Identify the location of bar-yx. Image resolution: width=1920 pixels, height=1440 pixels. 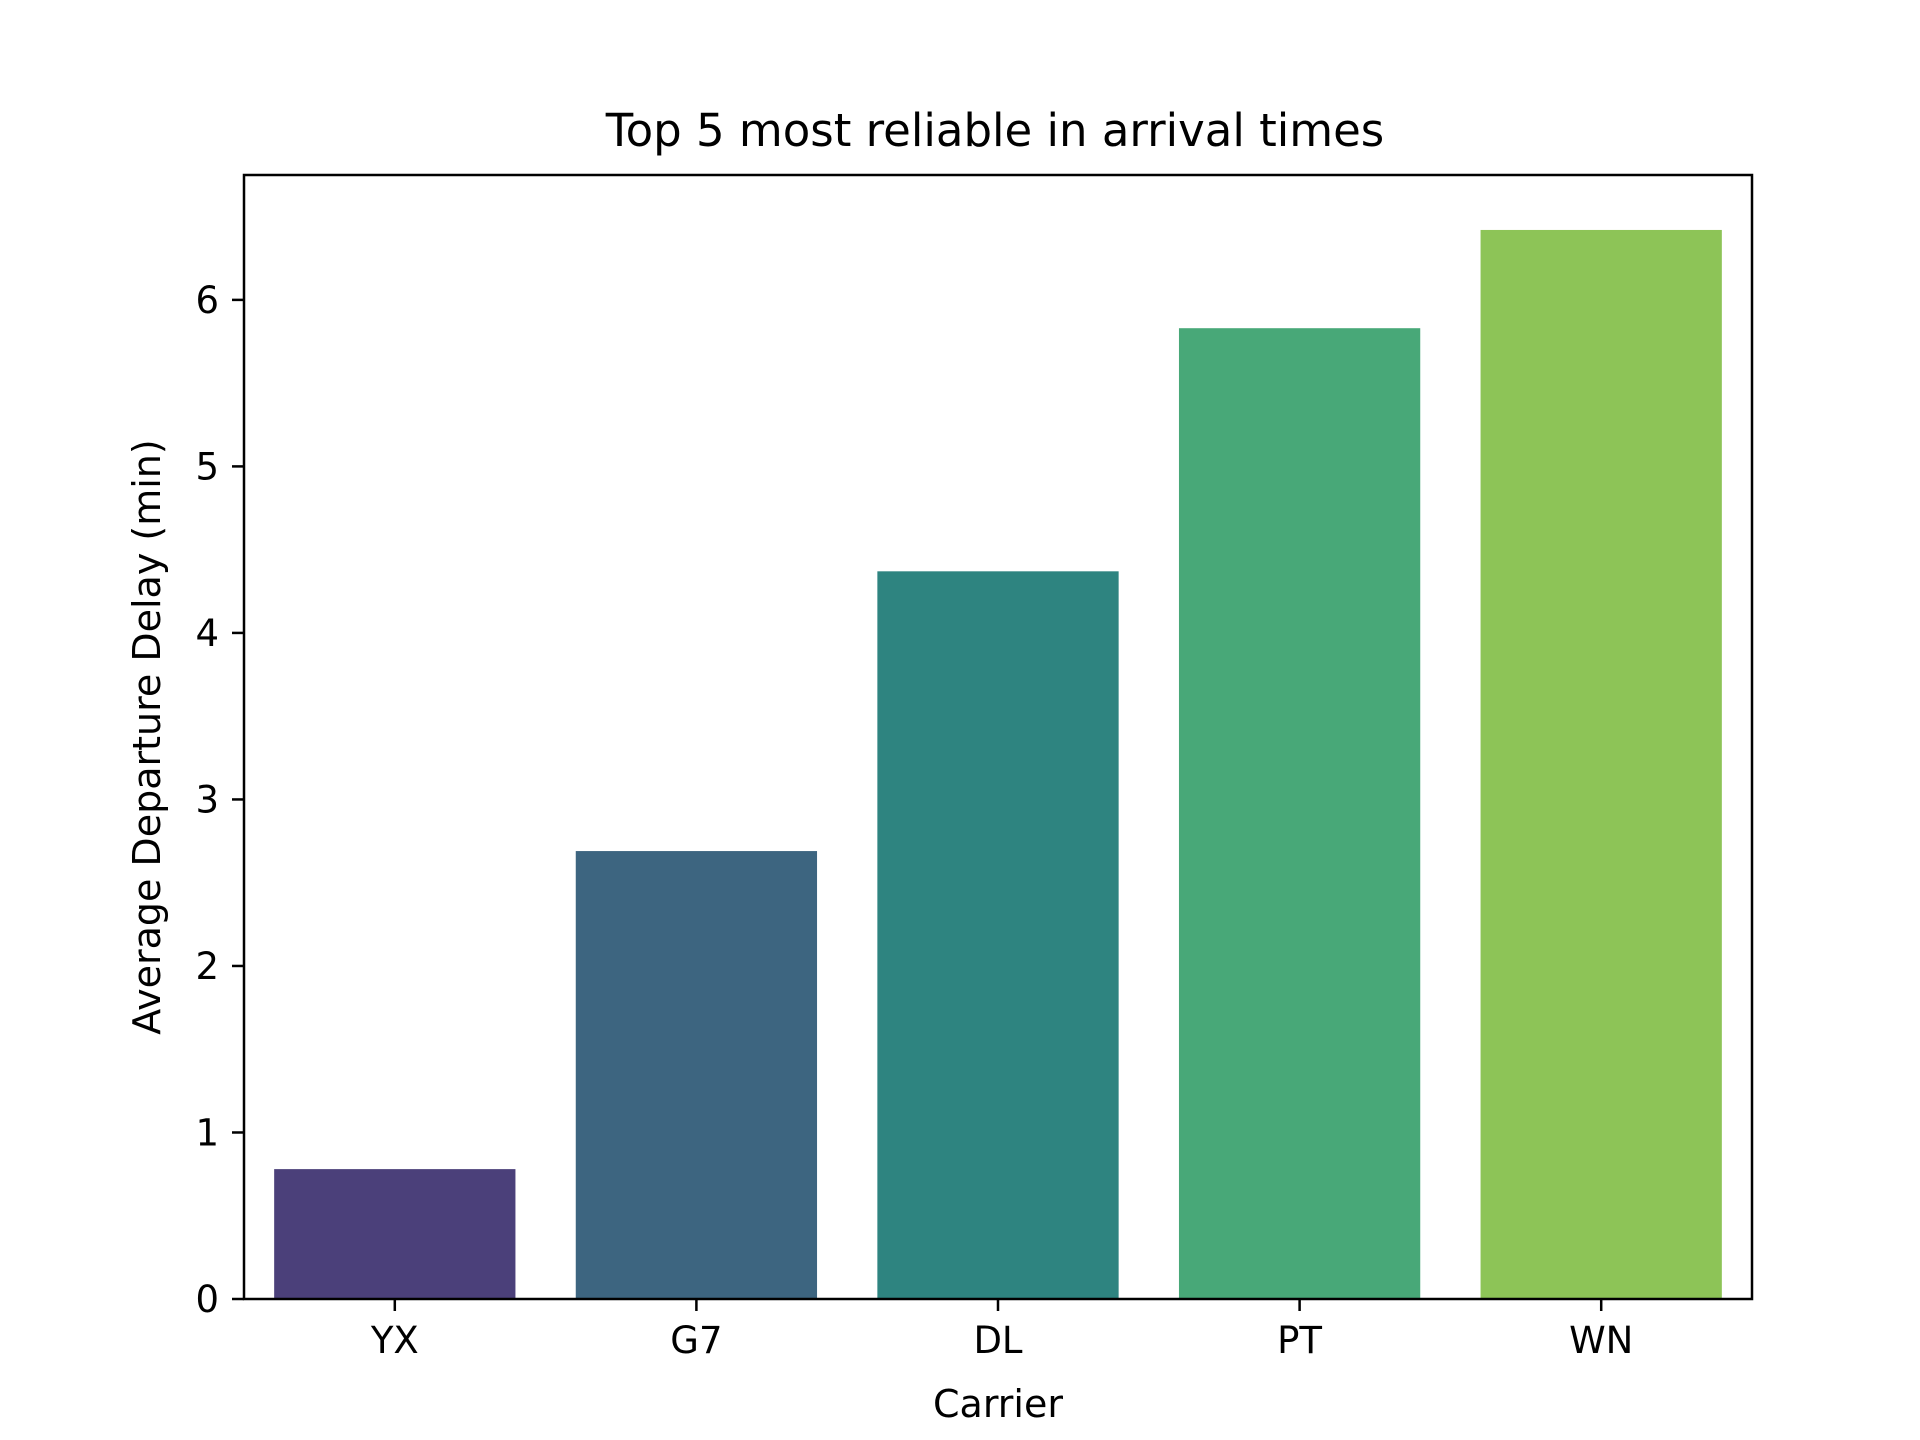
(395, 1234).